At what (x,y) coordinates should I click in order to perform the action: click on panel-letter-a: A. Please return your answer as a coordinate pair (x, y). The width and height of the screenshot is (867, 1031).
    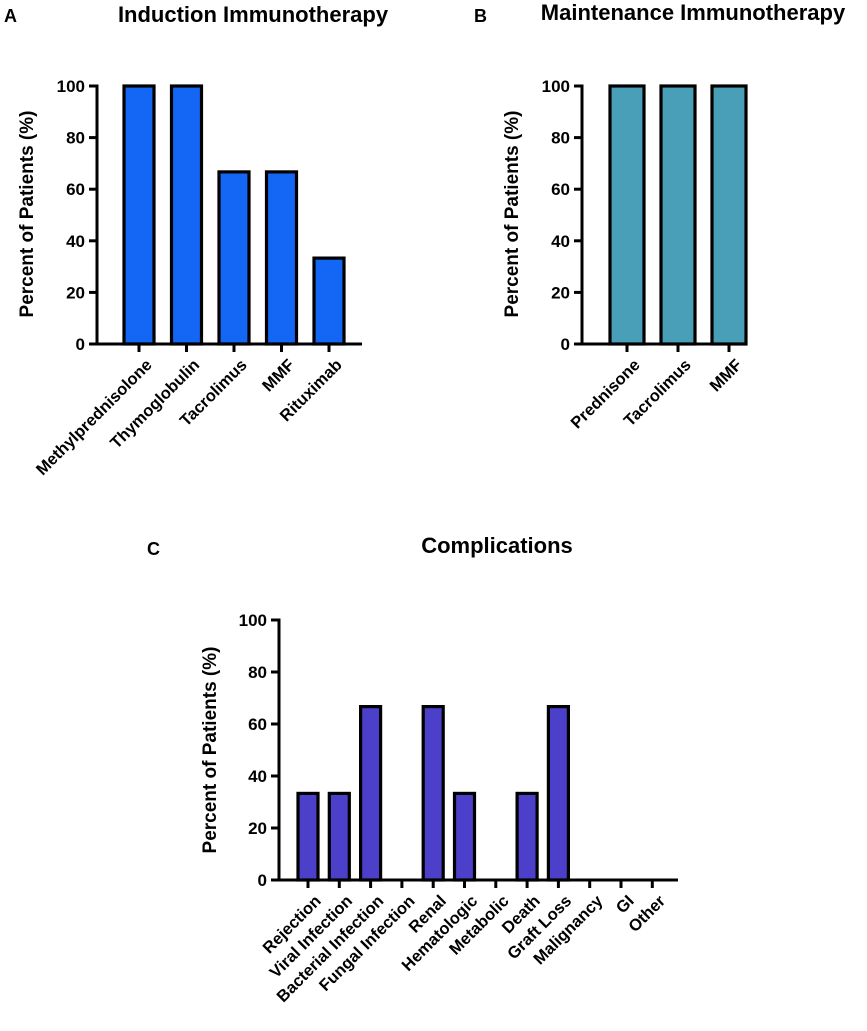
    Looking at the image, I should click on (10, 16).